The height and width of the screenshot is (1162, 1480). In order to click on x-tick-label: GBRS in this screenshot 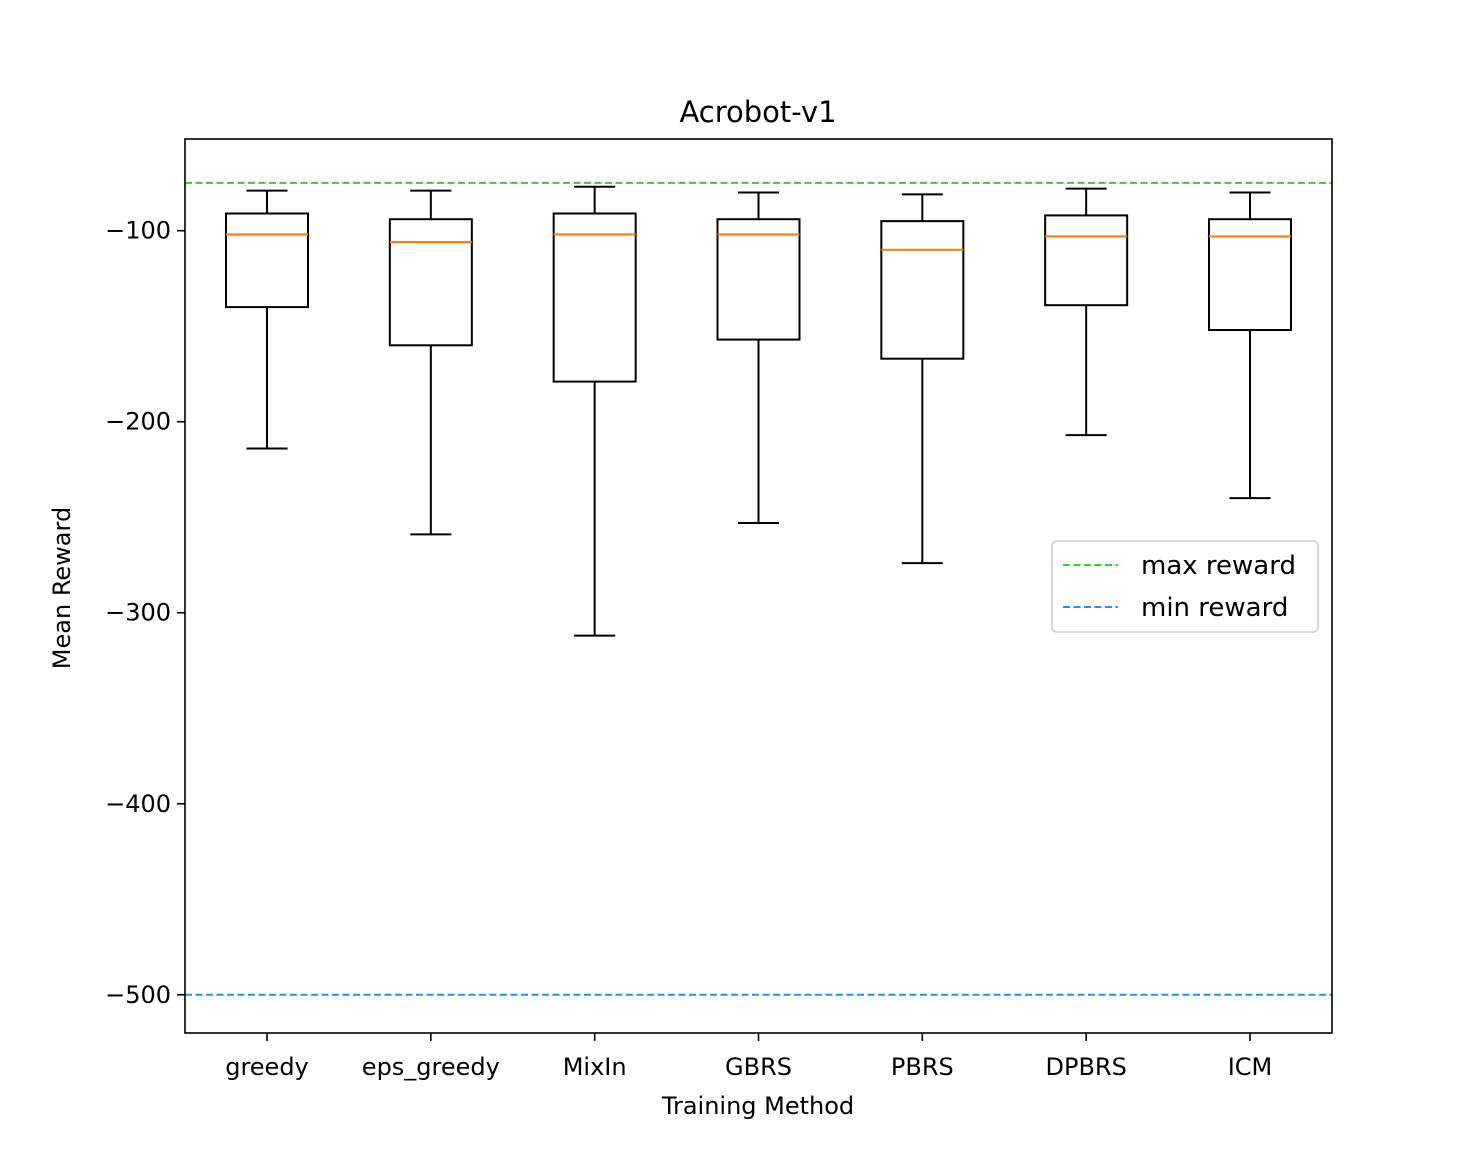, I will do `click(758, 1067)`.